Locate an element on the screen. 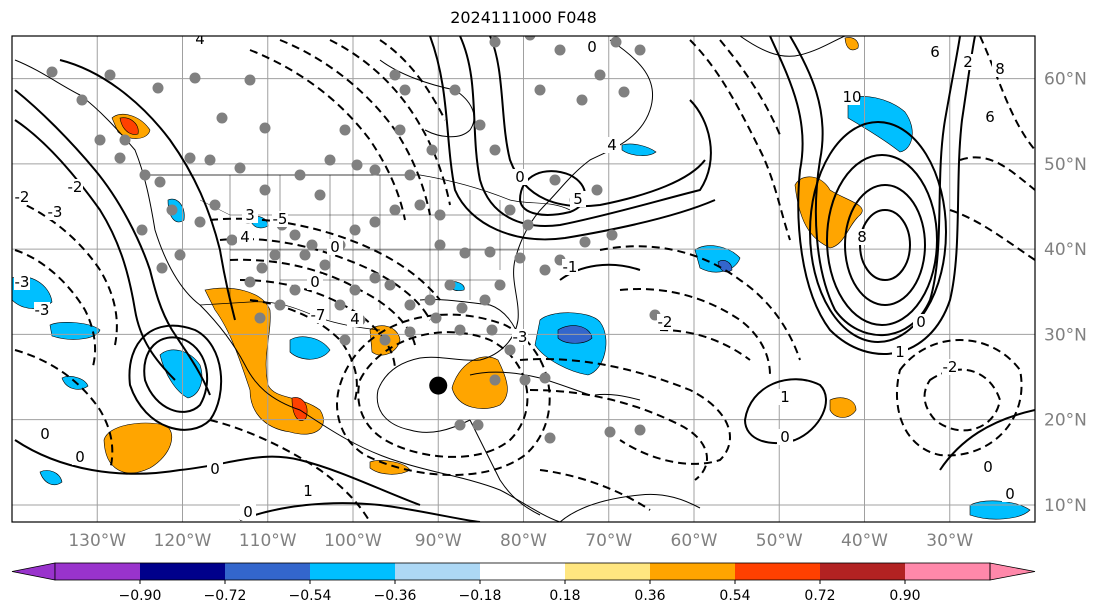  contour-atlantic-neg is located at coordinates (695, 332).